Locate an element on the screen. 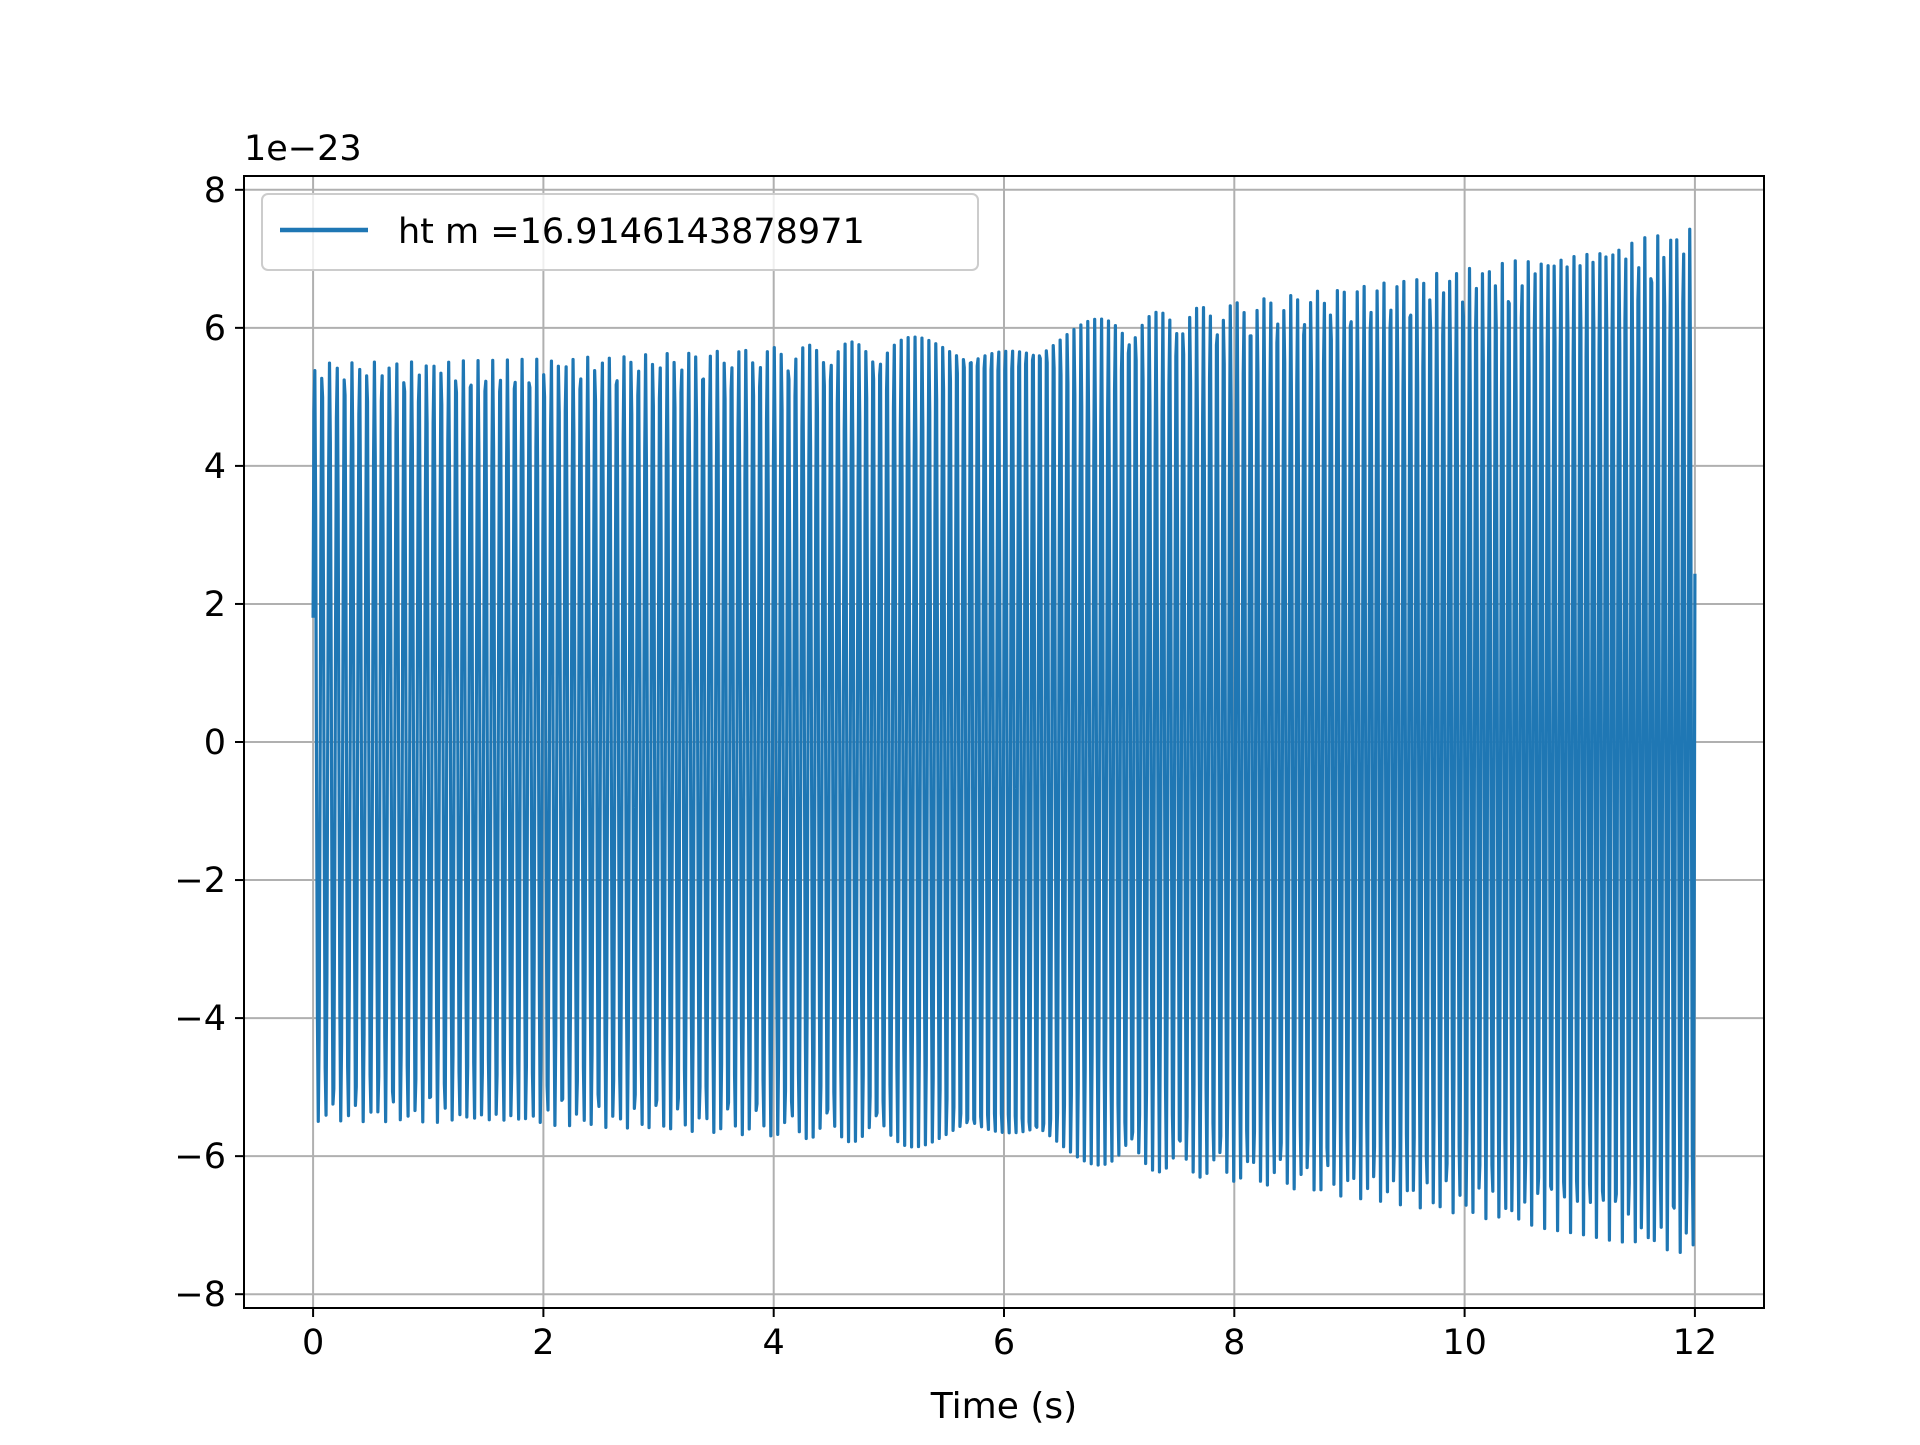 The height and width of the screenshot is (1445, 1920). x-tick-label: 6 is located at coordinates (1004, 1343).